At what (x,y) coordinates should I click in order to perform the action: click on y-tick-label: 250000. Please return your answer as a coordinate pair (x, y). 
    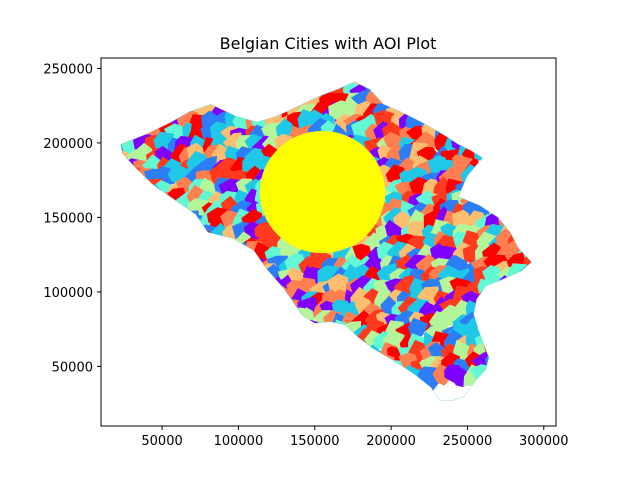
    Looking at the image, I should click on (68, 69).